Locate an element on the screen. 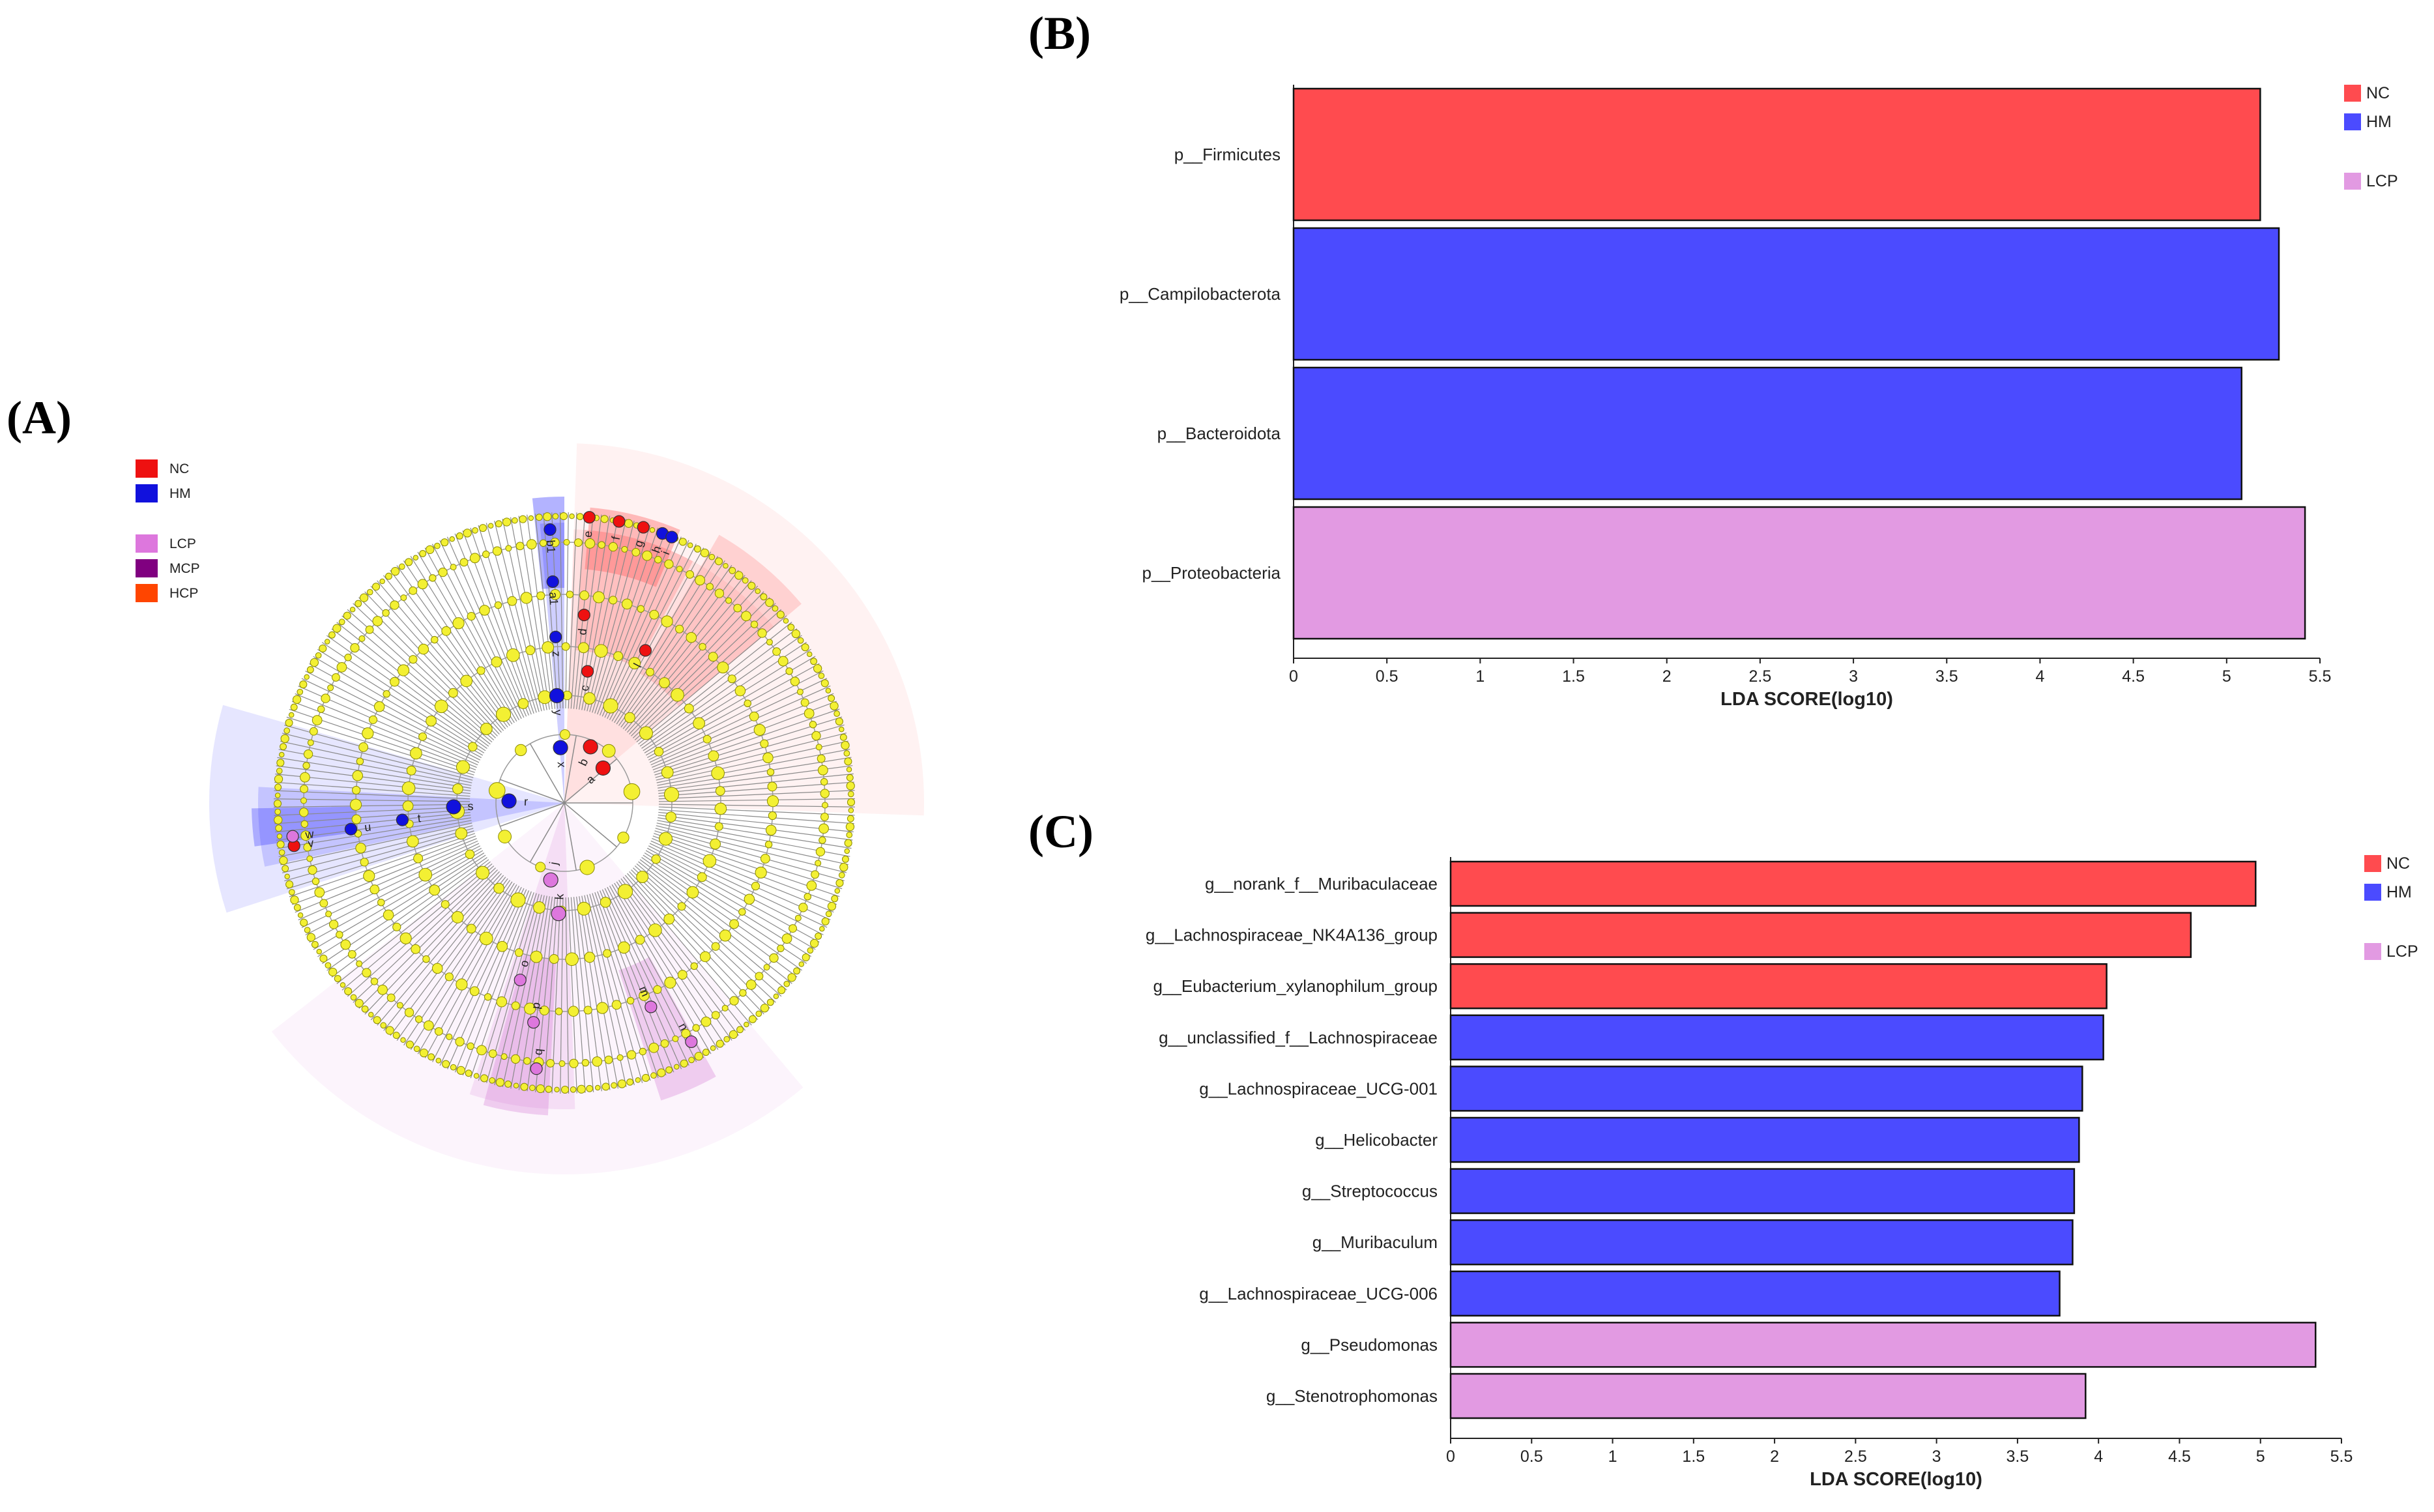 This screenshot has width=2434, height=1512. biomarker-label-k: k is located at coordinates (559, 896).